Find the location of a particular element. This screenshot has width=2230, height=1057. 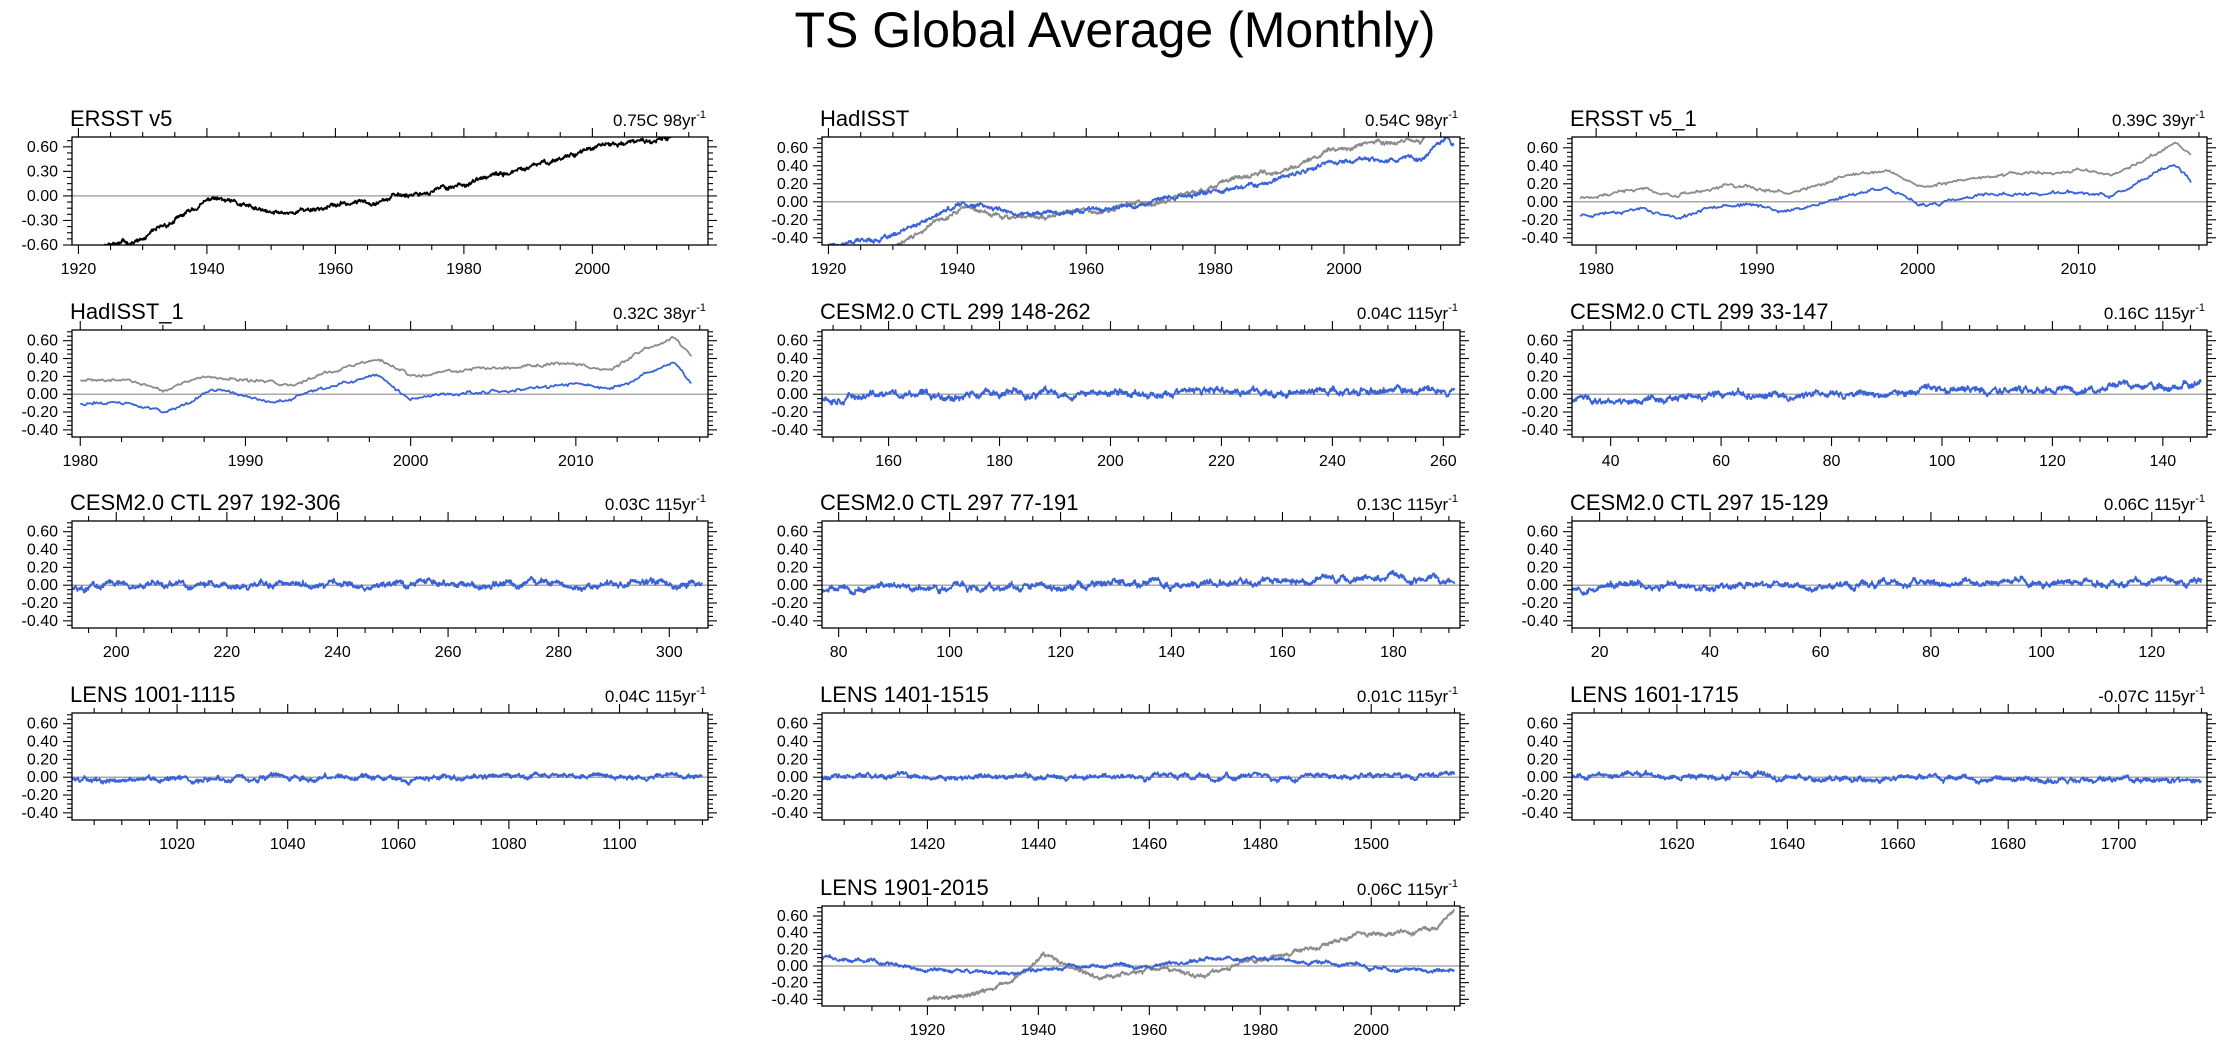

x-tick-label: 1460 is located at coordinates (1150, 844).